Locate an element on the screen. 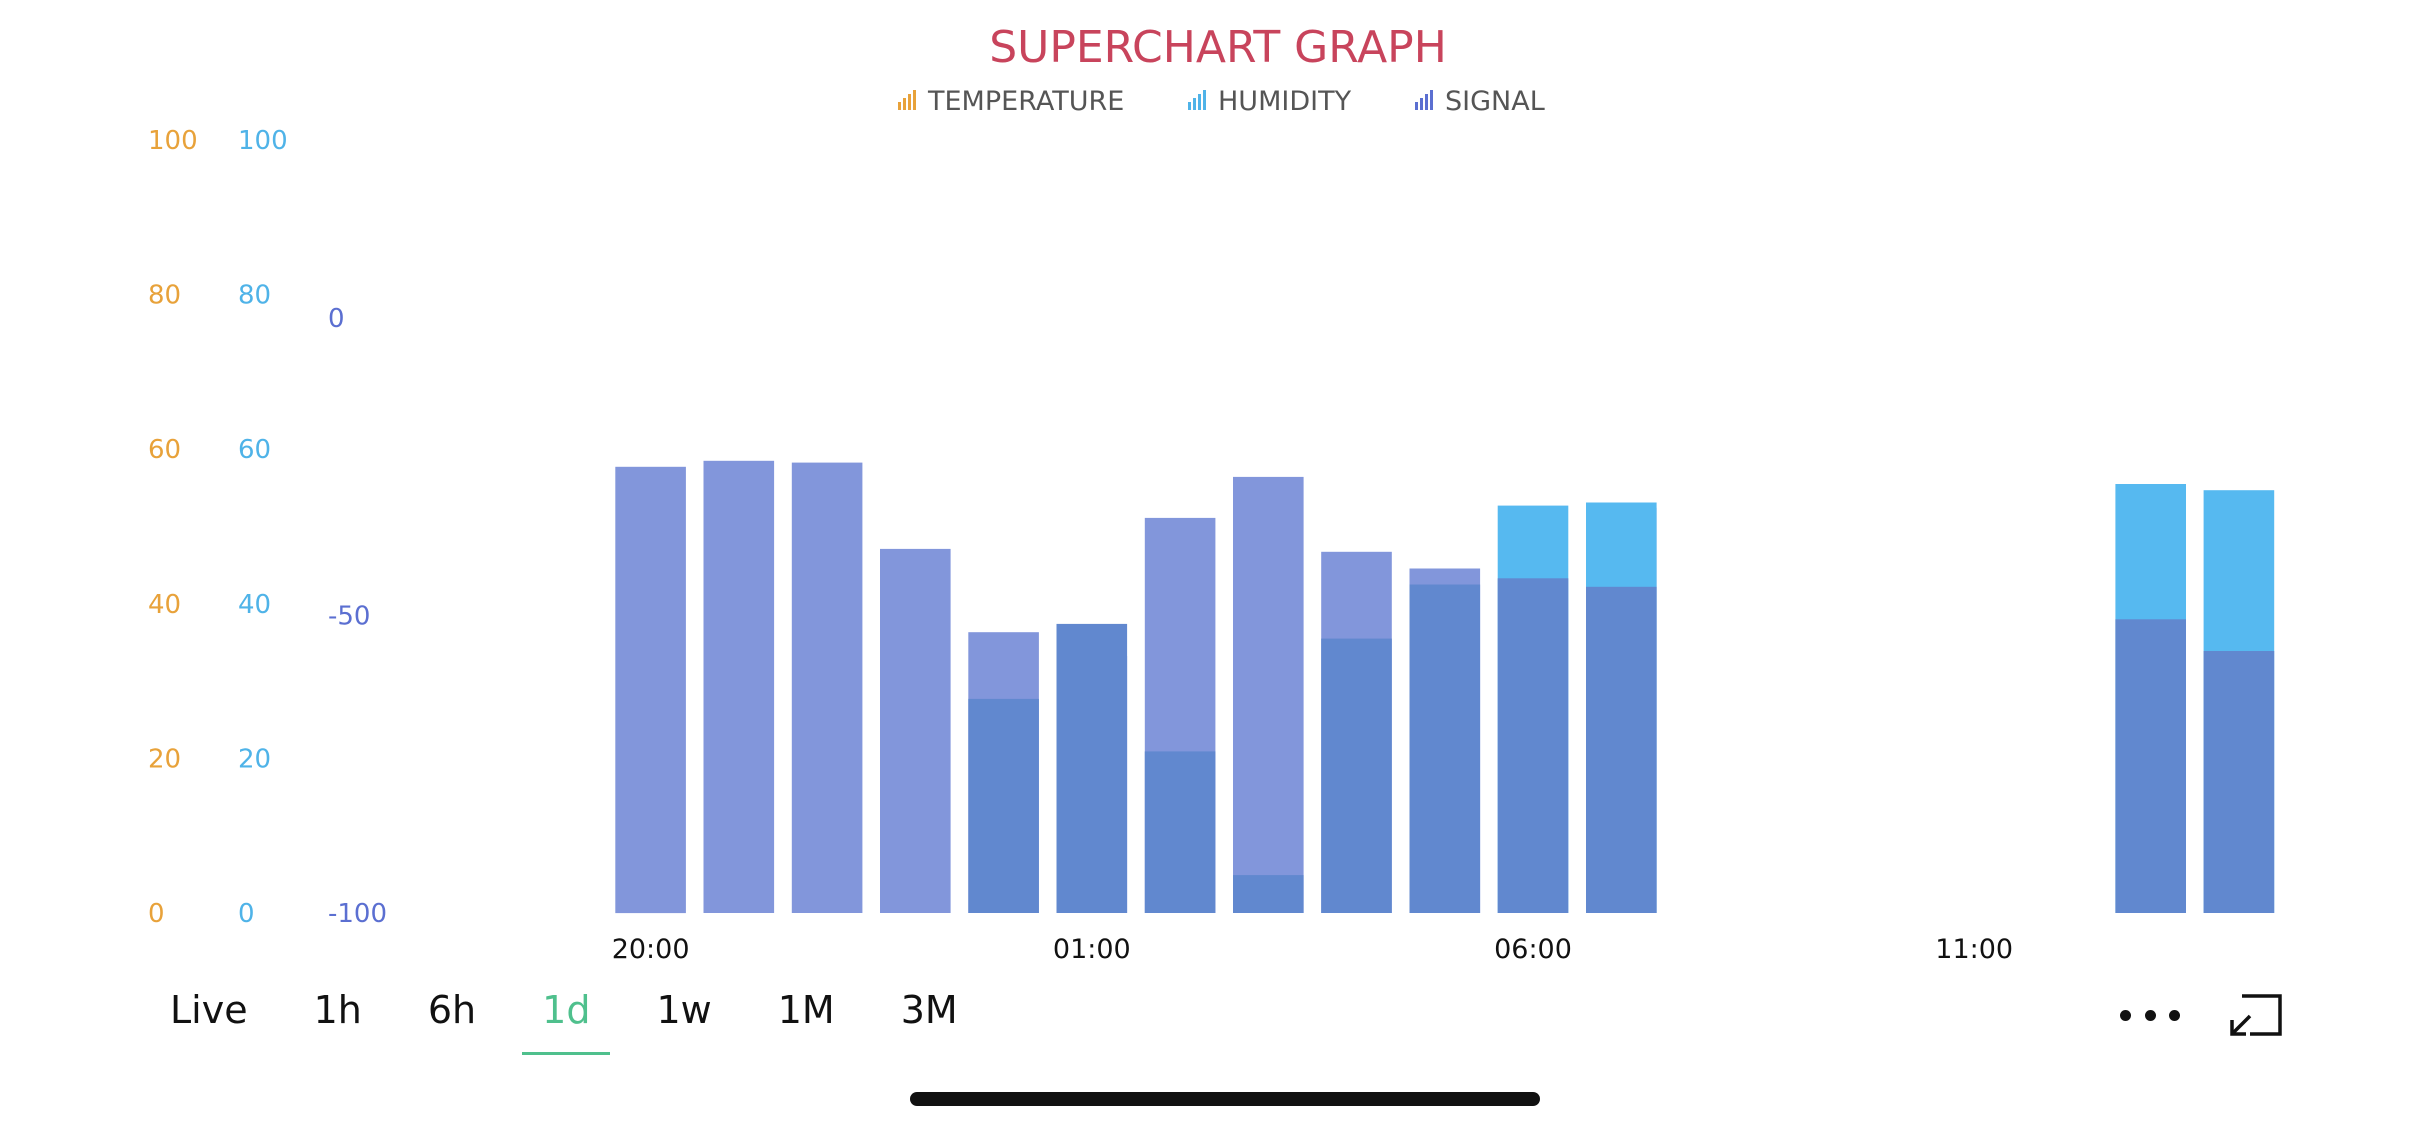  signal-tick-label: 0 is located at coordinates (336, 319).